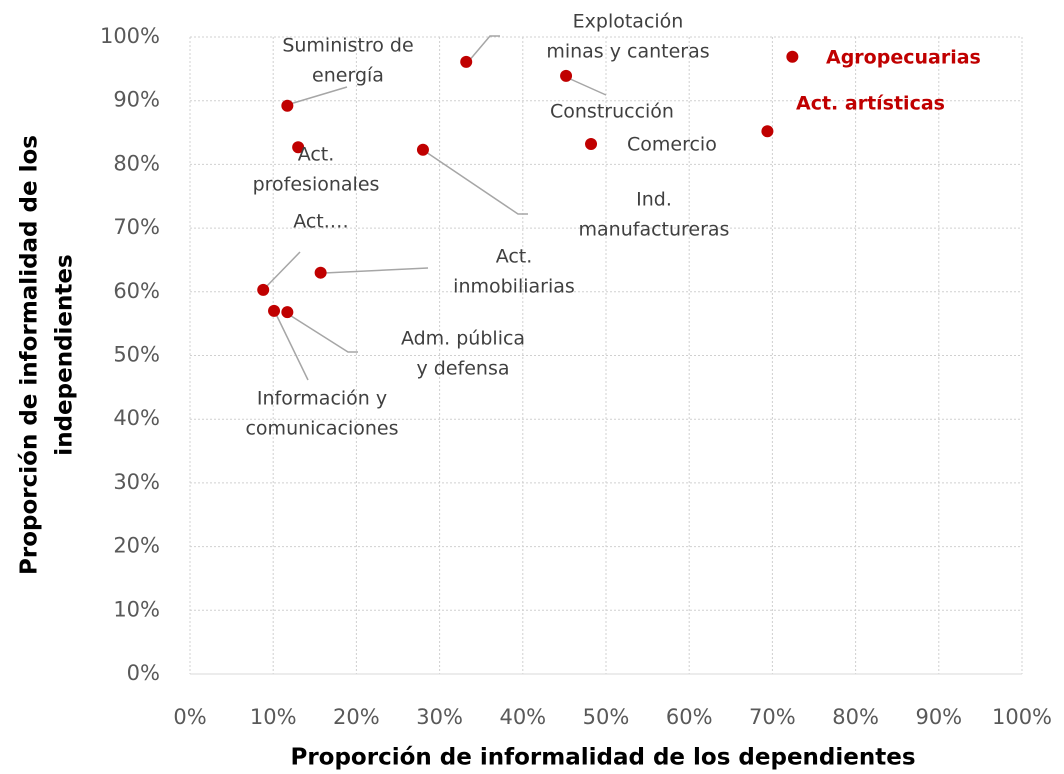 The width and height of the screenshot is (1064, 774). What do you see at coordinates (136, 355) in the screenshot?
I see `y-tick-label: 50%` at bounding box center [136, 355].